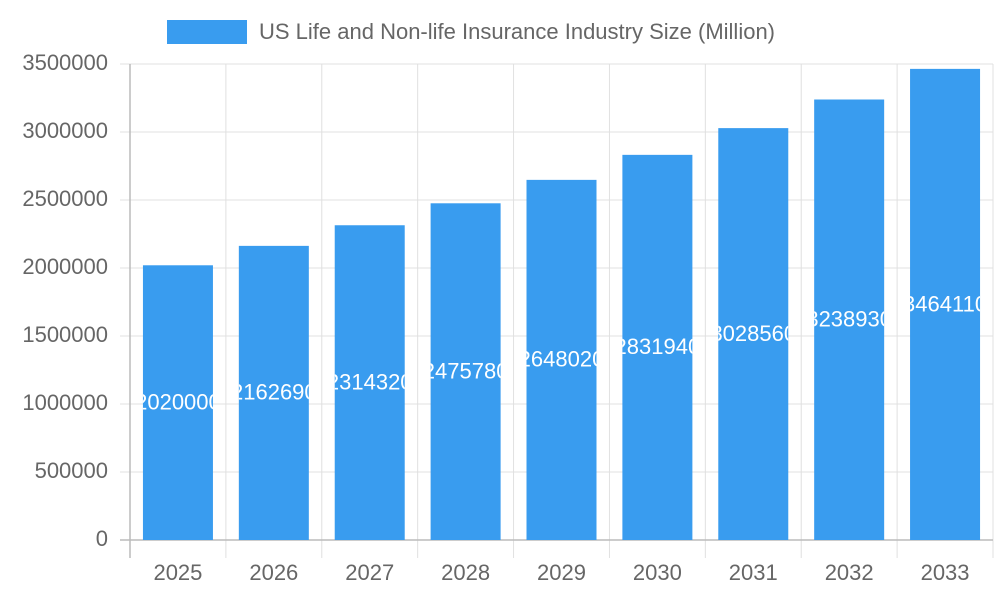 This screenshot has height=600, width=1000. What do you see at coordinates (849, 572) in the screenshot?
I see `x-tick-label: 2032` at bounding box center [849, 572].